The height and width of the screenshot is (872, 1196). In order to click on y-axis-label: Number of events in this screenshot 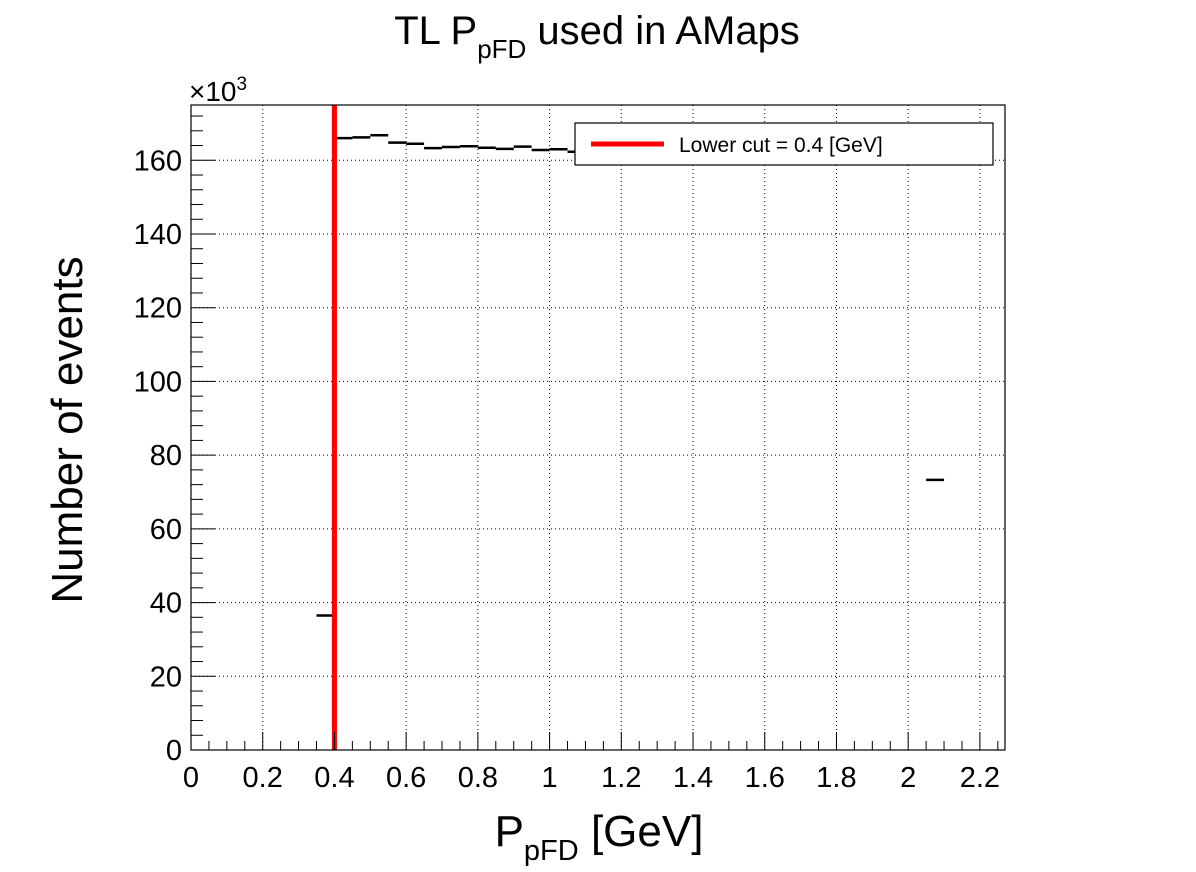, I will do `click(67, 429)`.